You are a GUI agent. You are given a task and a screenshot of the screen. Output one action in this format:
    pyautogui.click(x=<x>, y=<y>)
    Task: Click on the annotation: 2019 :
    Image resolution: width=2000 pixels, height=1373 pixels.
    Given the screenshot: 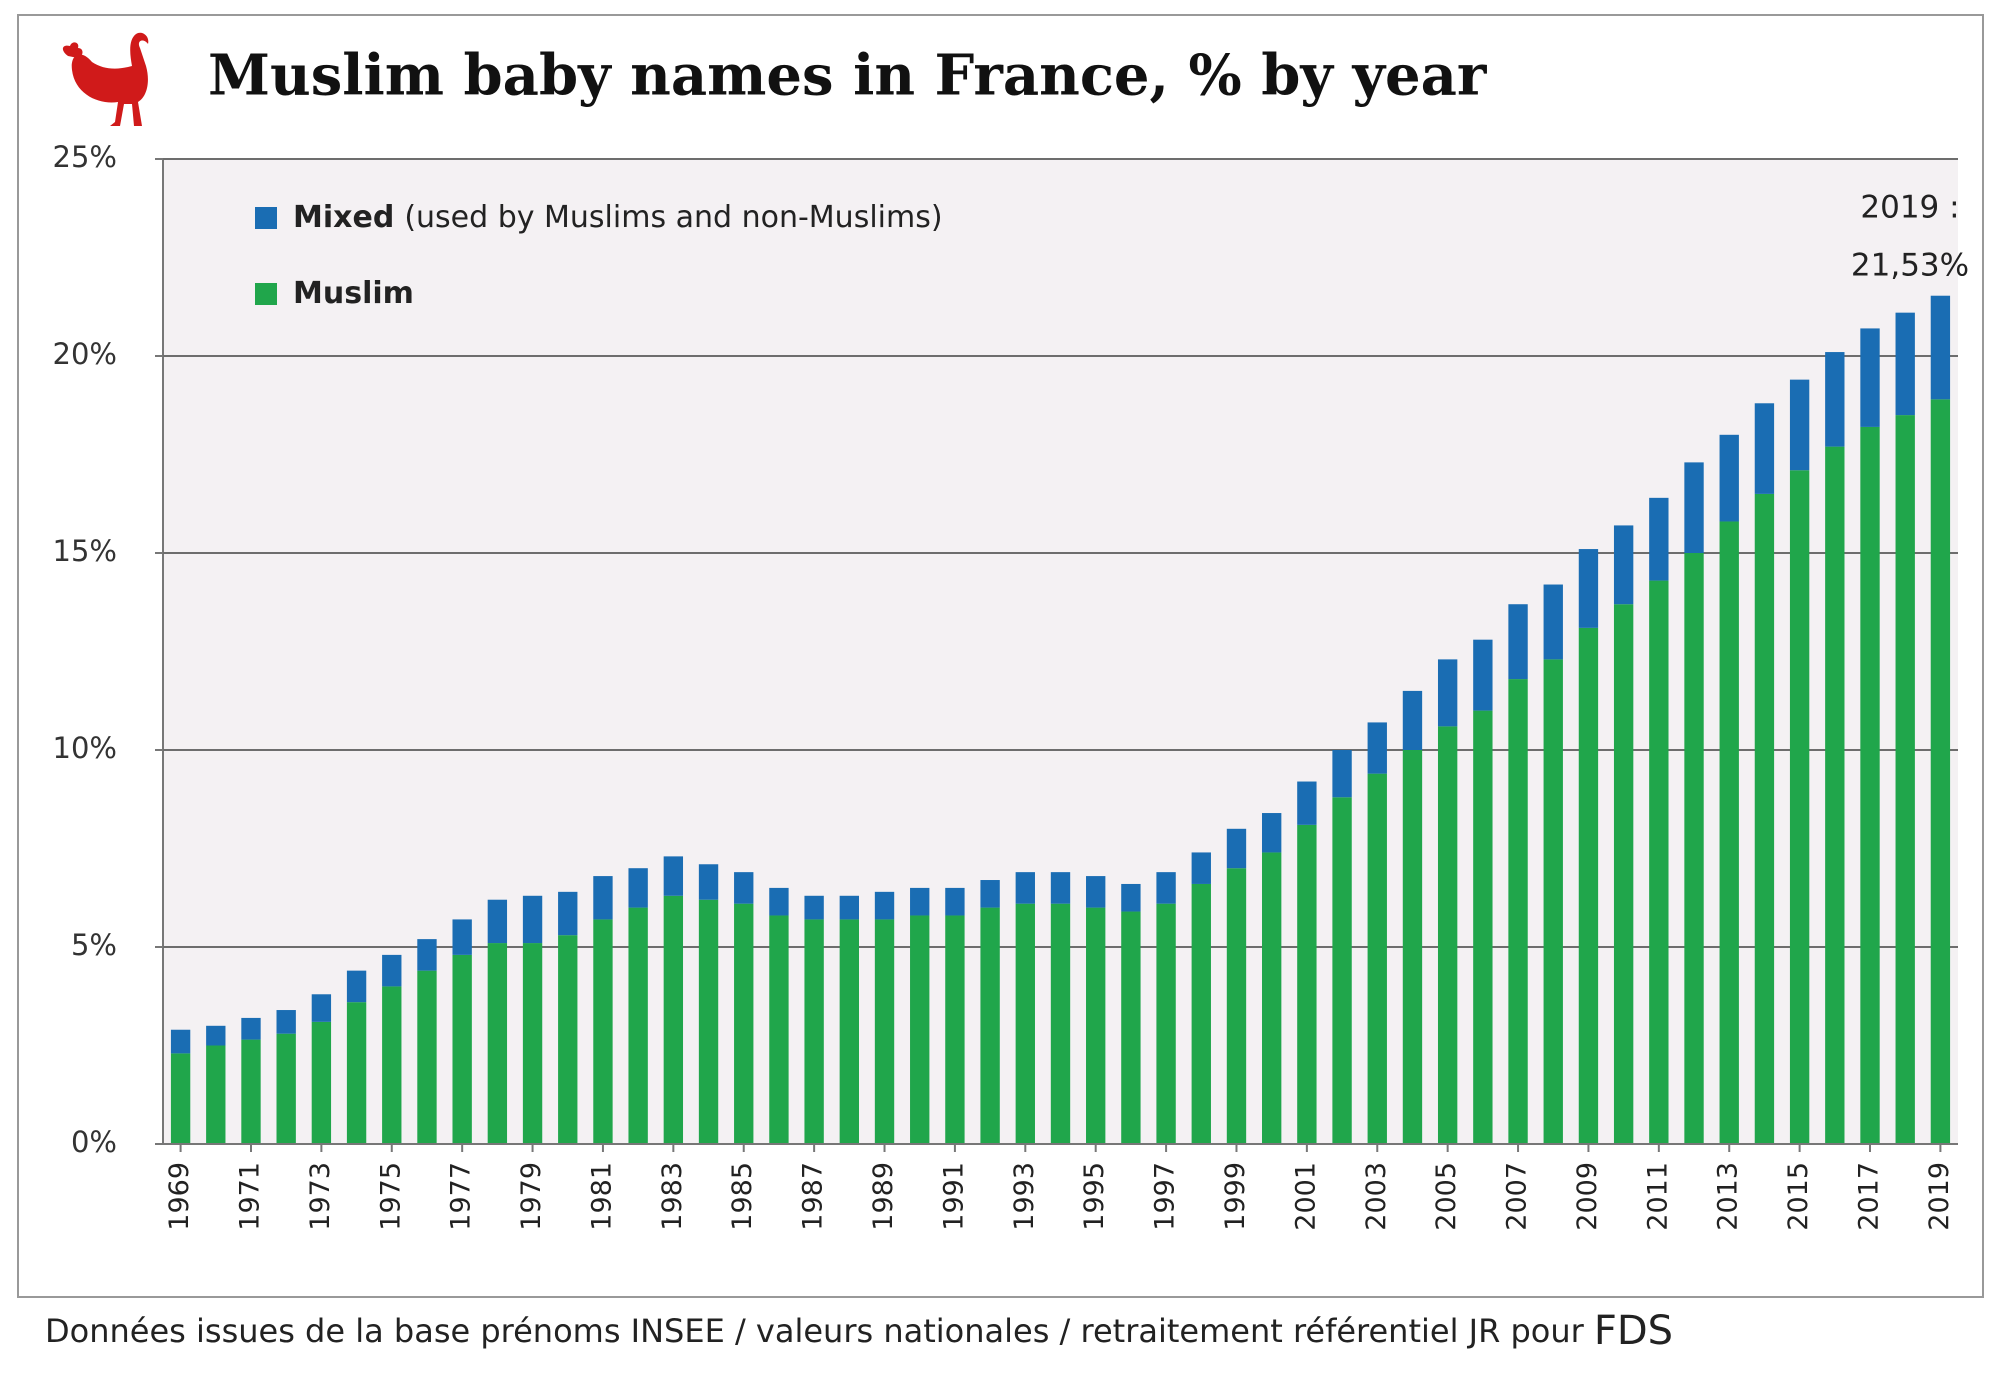 What is the action you would take?
    pyautogui.click(x=1909, y=208)
    